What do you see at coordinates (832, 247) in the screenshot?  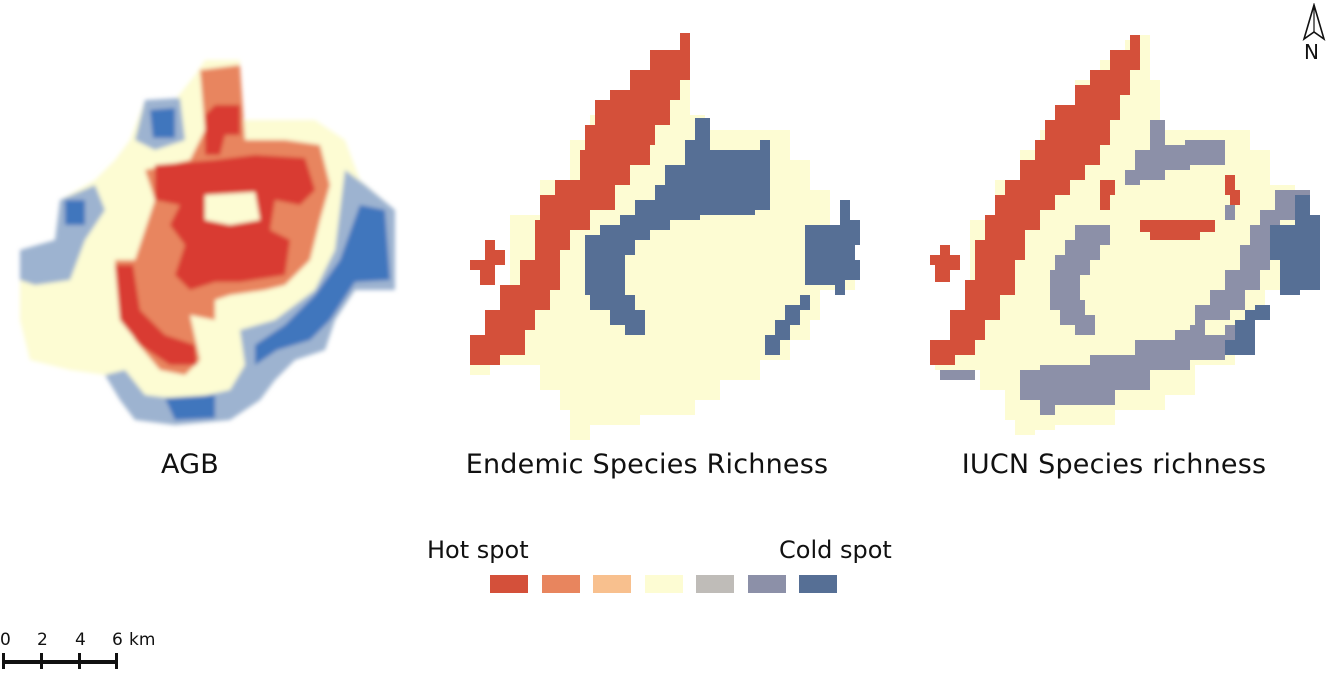 I see `endemic-region-cold-east` at bounding box center [832, 247].